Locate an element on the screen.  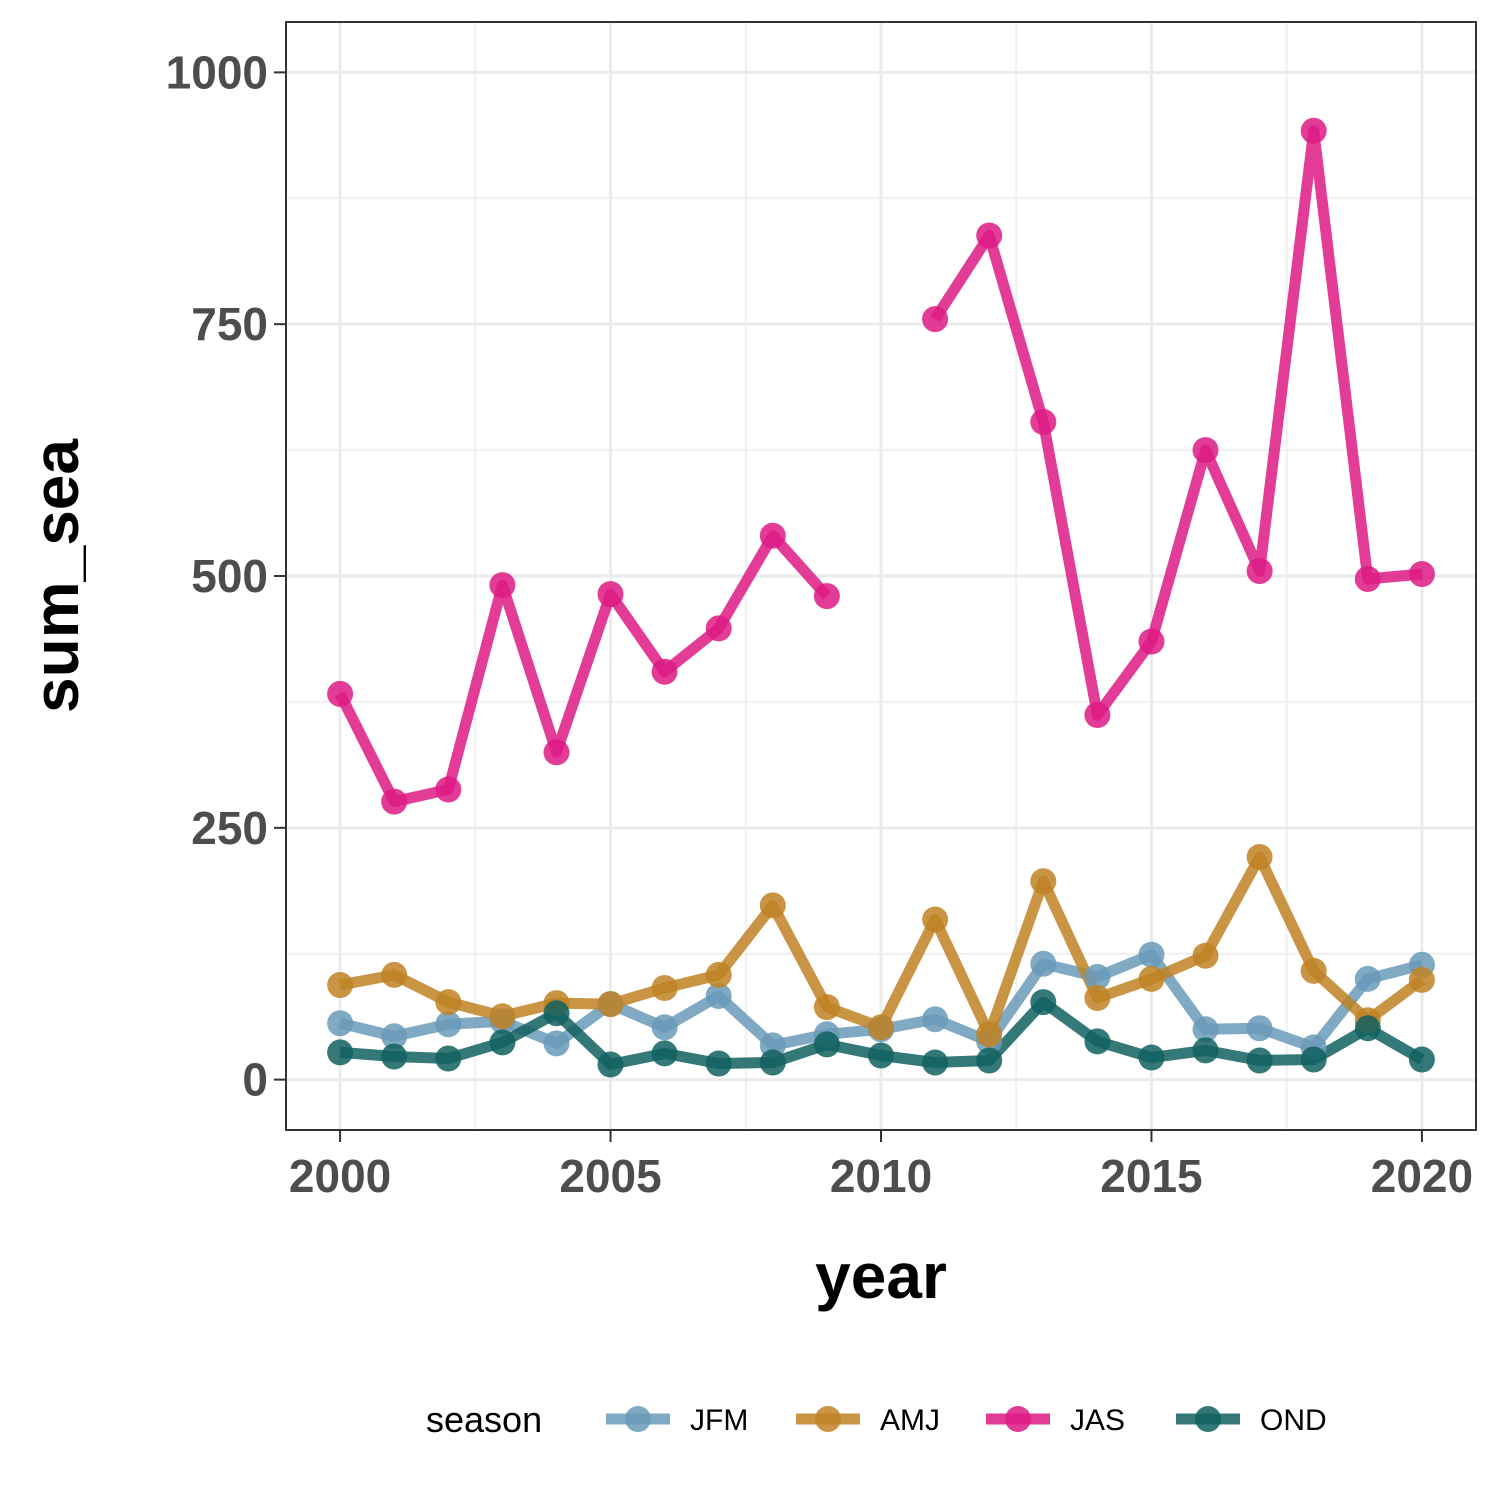
legend-key-point-jfm is located at coordinates (638, 1419).